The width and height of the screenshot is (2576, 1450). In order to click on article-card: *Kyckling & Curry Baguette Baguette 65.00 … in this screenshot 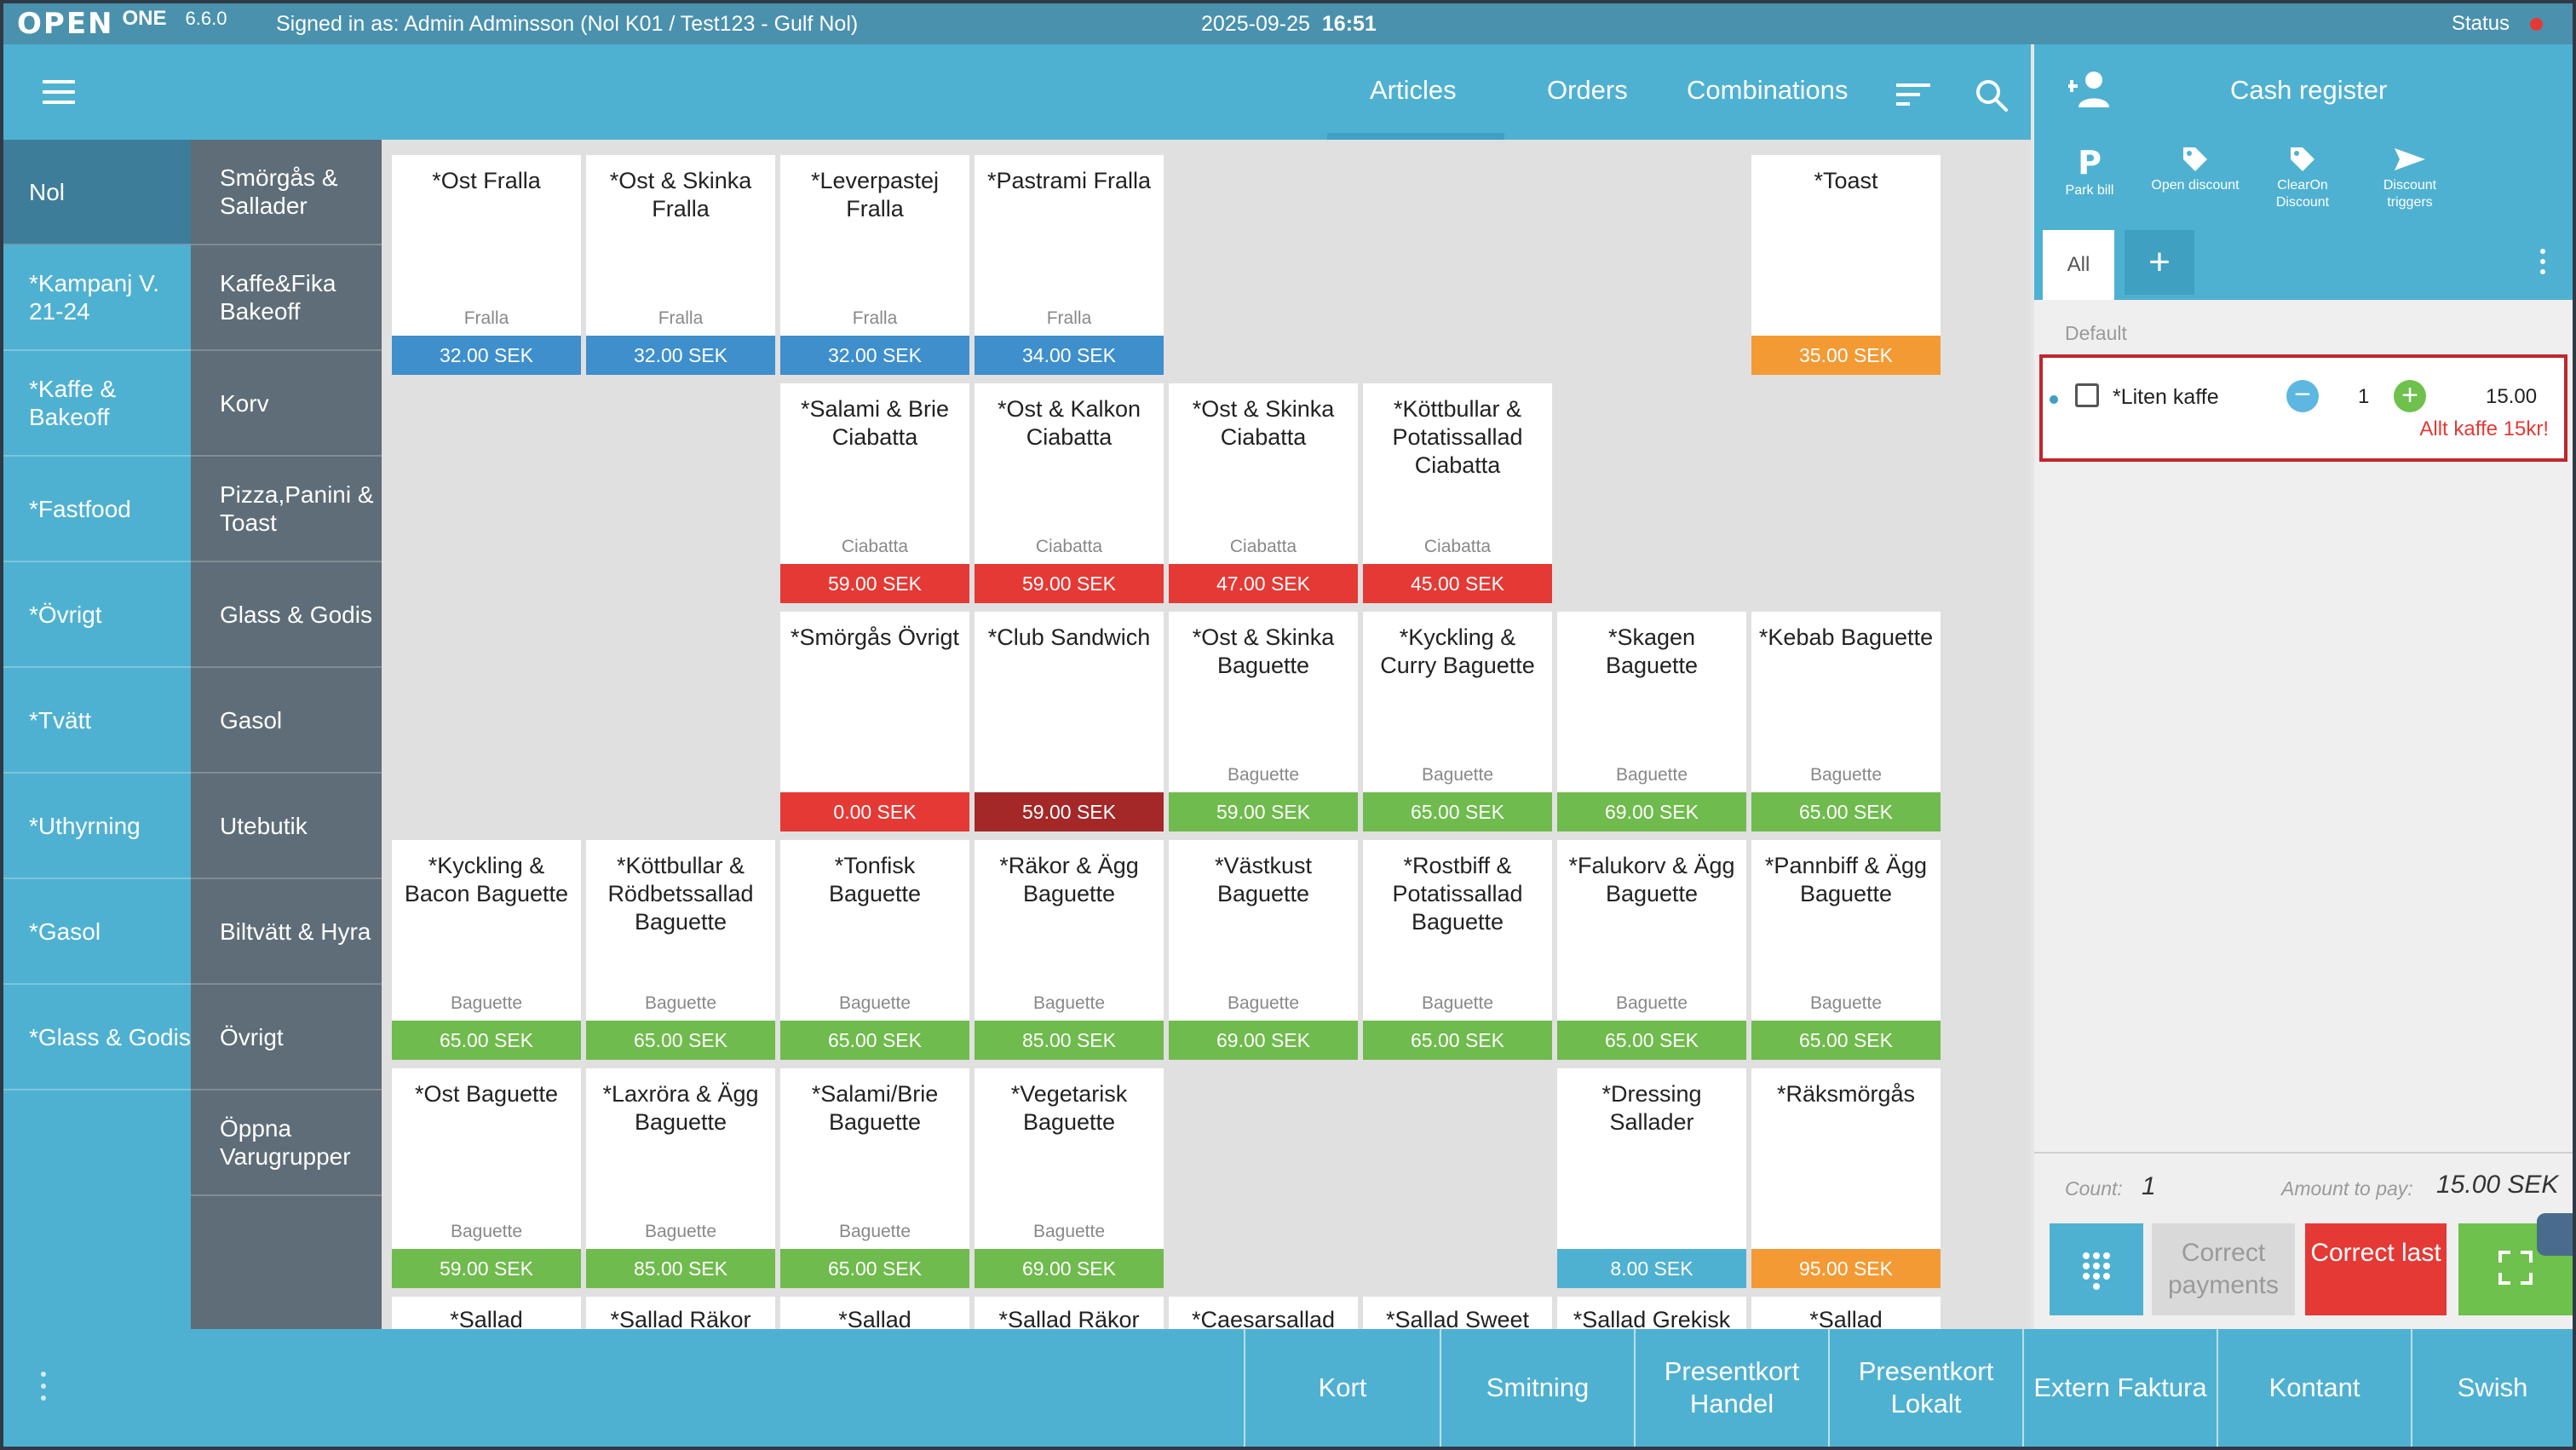, I will do `click(1458, 721)`.